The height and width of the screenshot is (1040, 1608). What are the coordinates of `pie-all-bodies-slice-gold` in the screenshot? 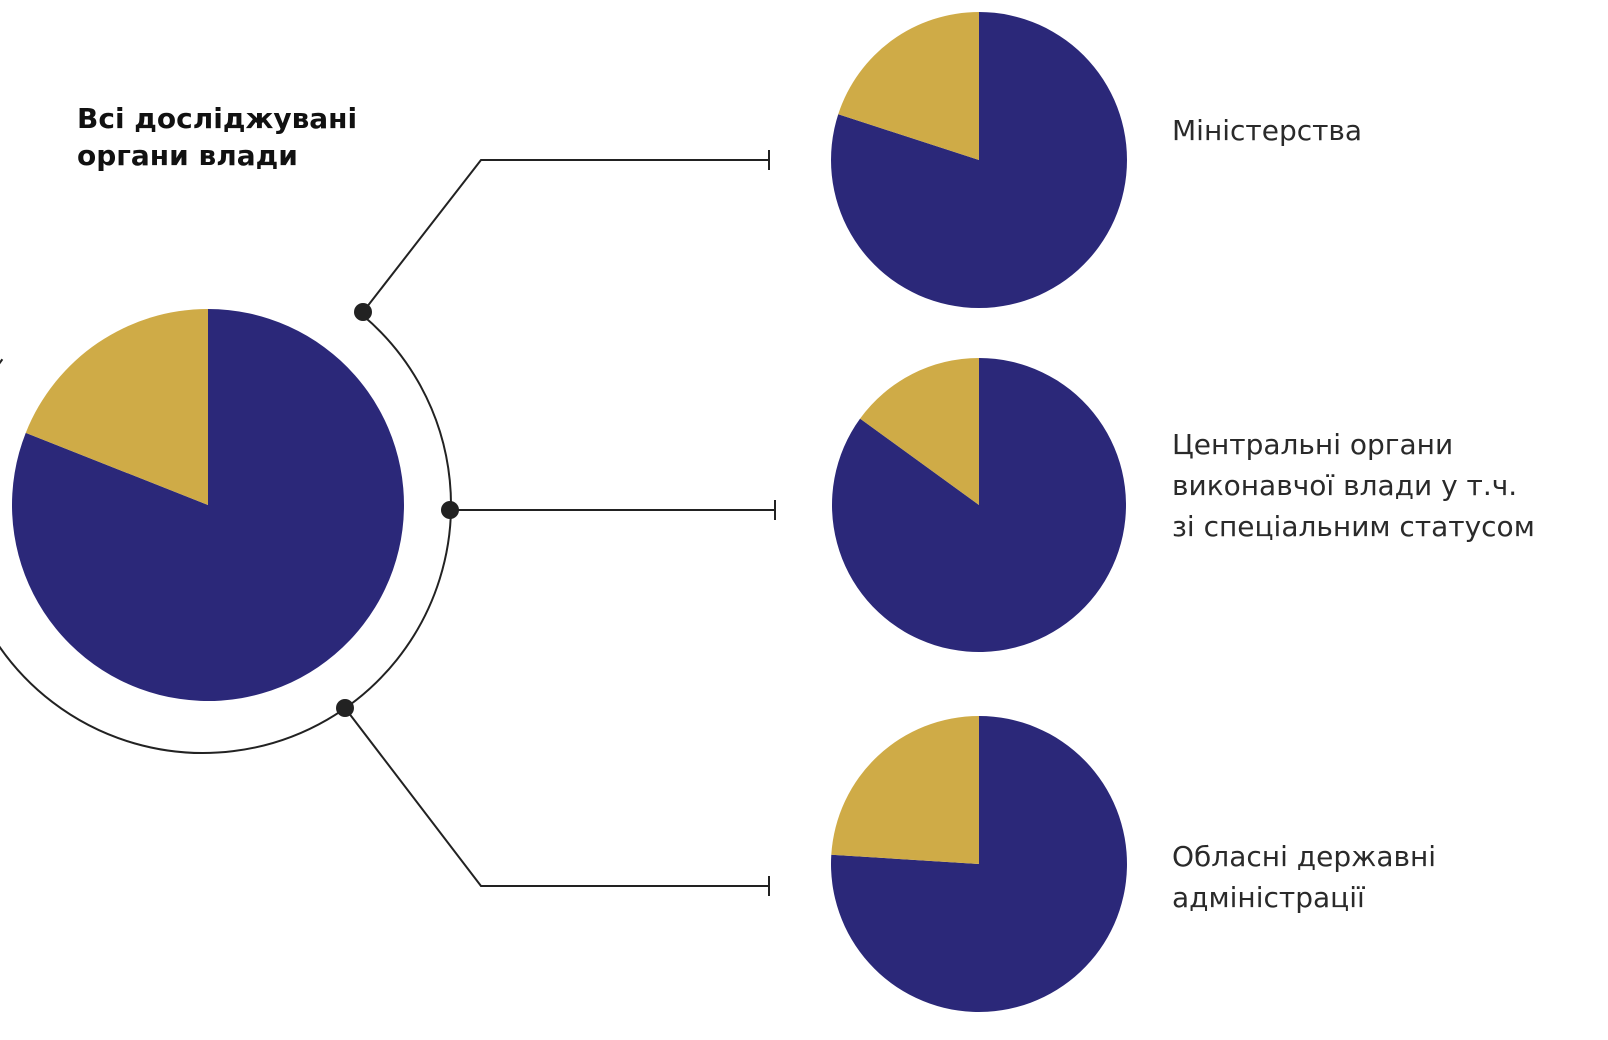 It's located at (116, 407).